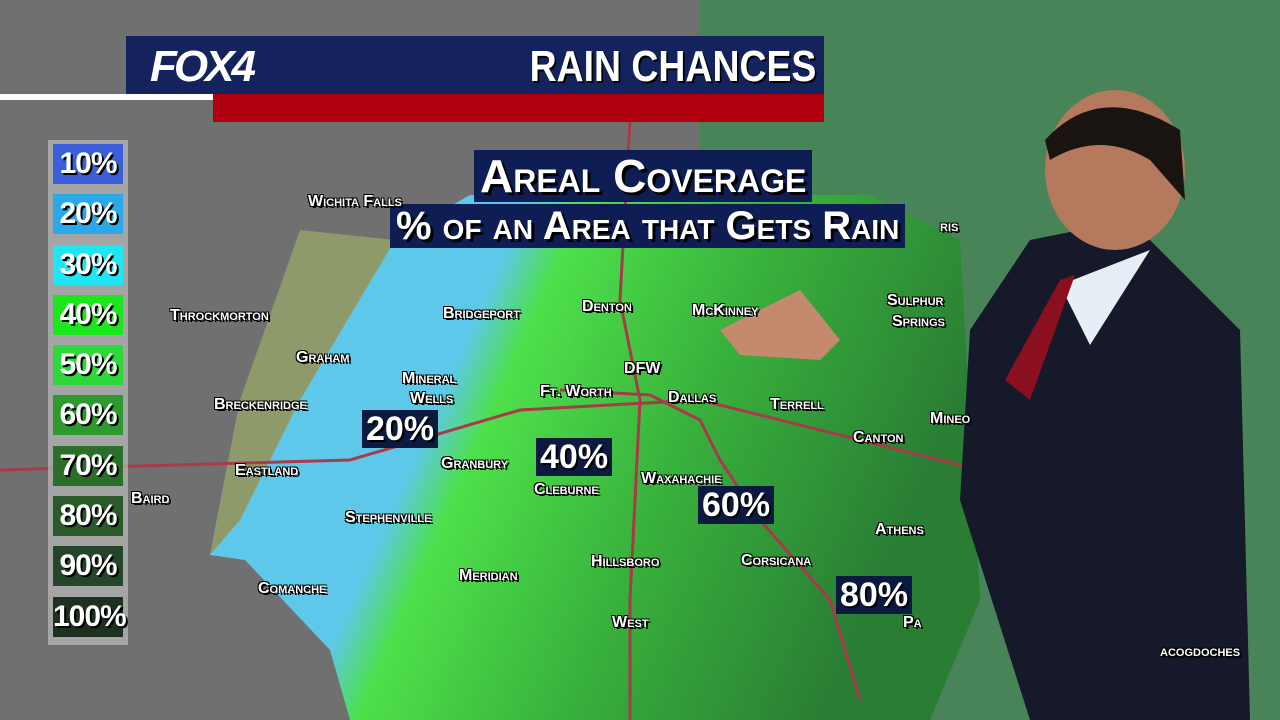 The height and width of the screenshot is (720, 1280). What do you see at coordinates (88, 214) in the screenshot?
I see `legend-item: 20%` at bounding box center [88, 214].